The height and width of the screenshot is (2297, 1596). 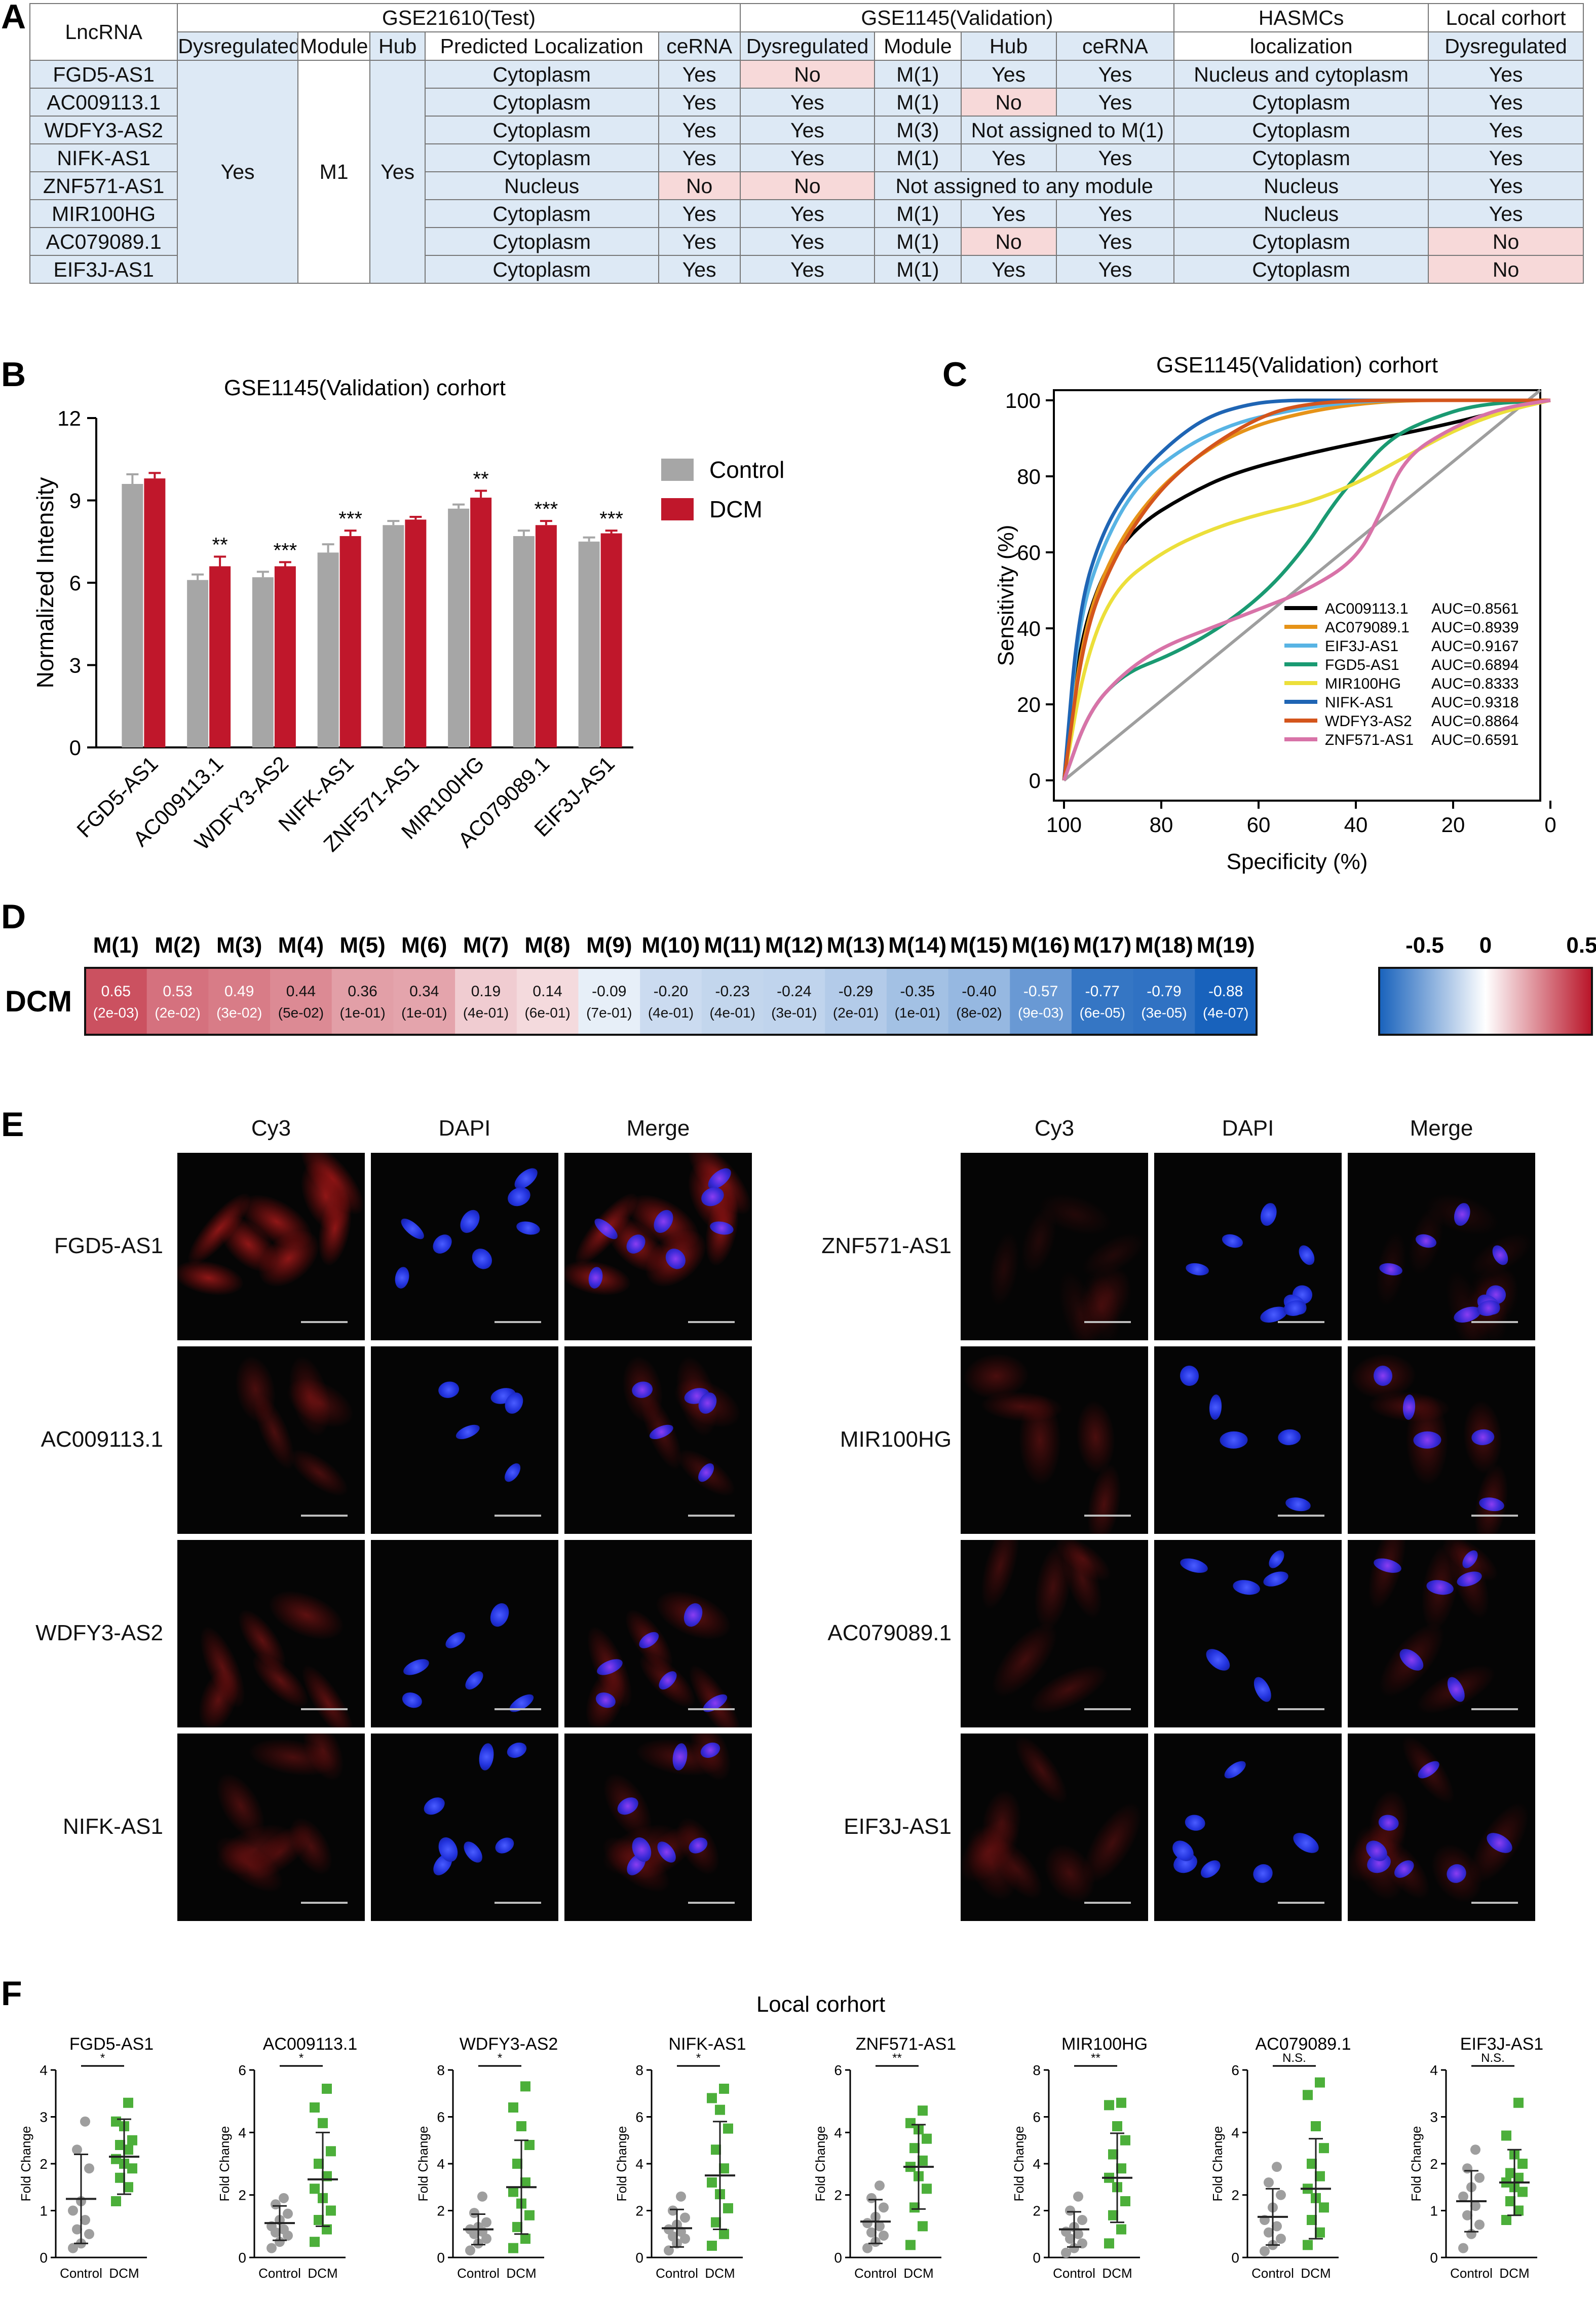 What do you see at coordinates (1008, 269) in the screenshot?
I see `cell-val-hub: Yes` at bounding box center [1008, 269].